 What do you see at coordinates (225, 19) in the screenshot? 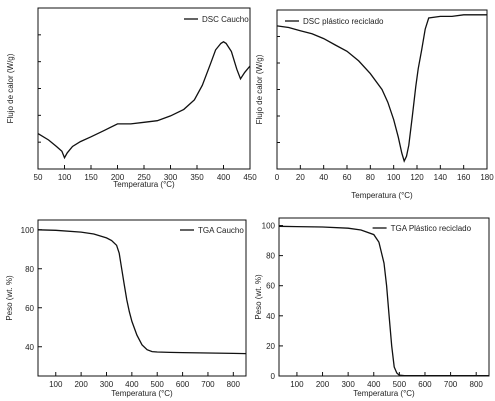
I see `legend-label: DSC Caucho` at bounding box center [225, 19].